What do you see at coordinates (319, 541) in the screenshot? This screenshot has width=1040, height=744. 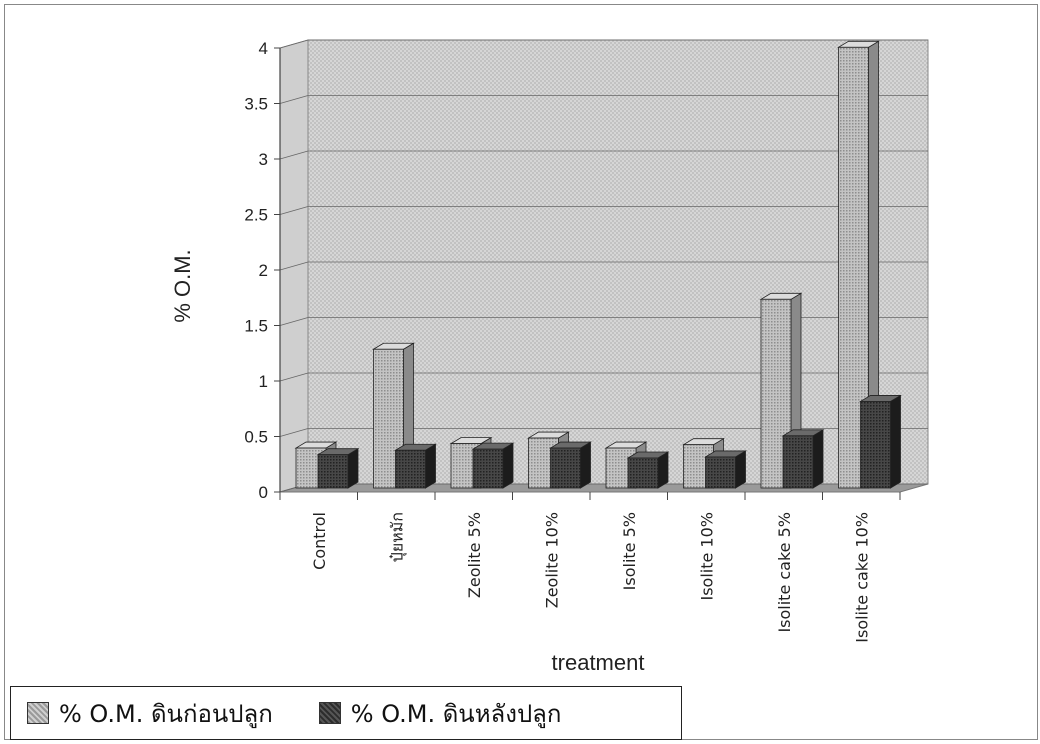 I see `x-tick-label: Control` at bounding box center [319, 541].